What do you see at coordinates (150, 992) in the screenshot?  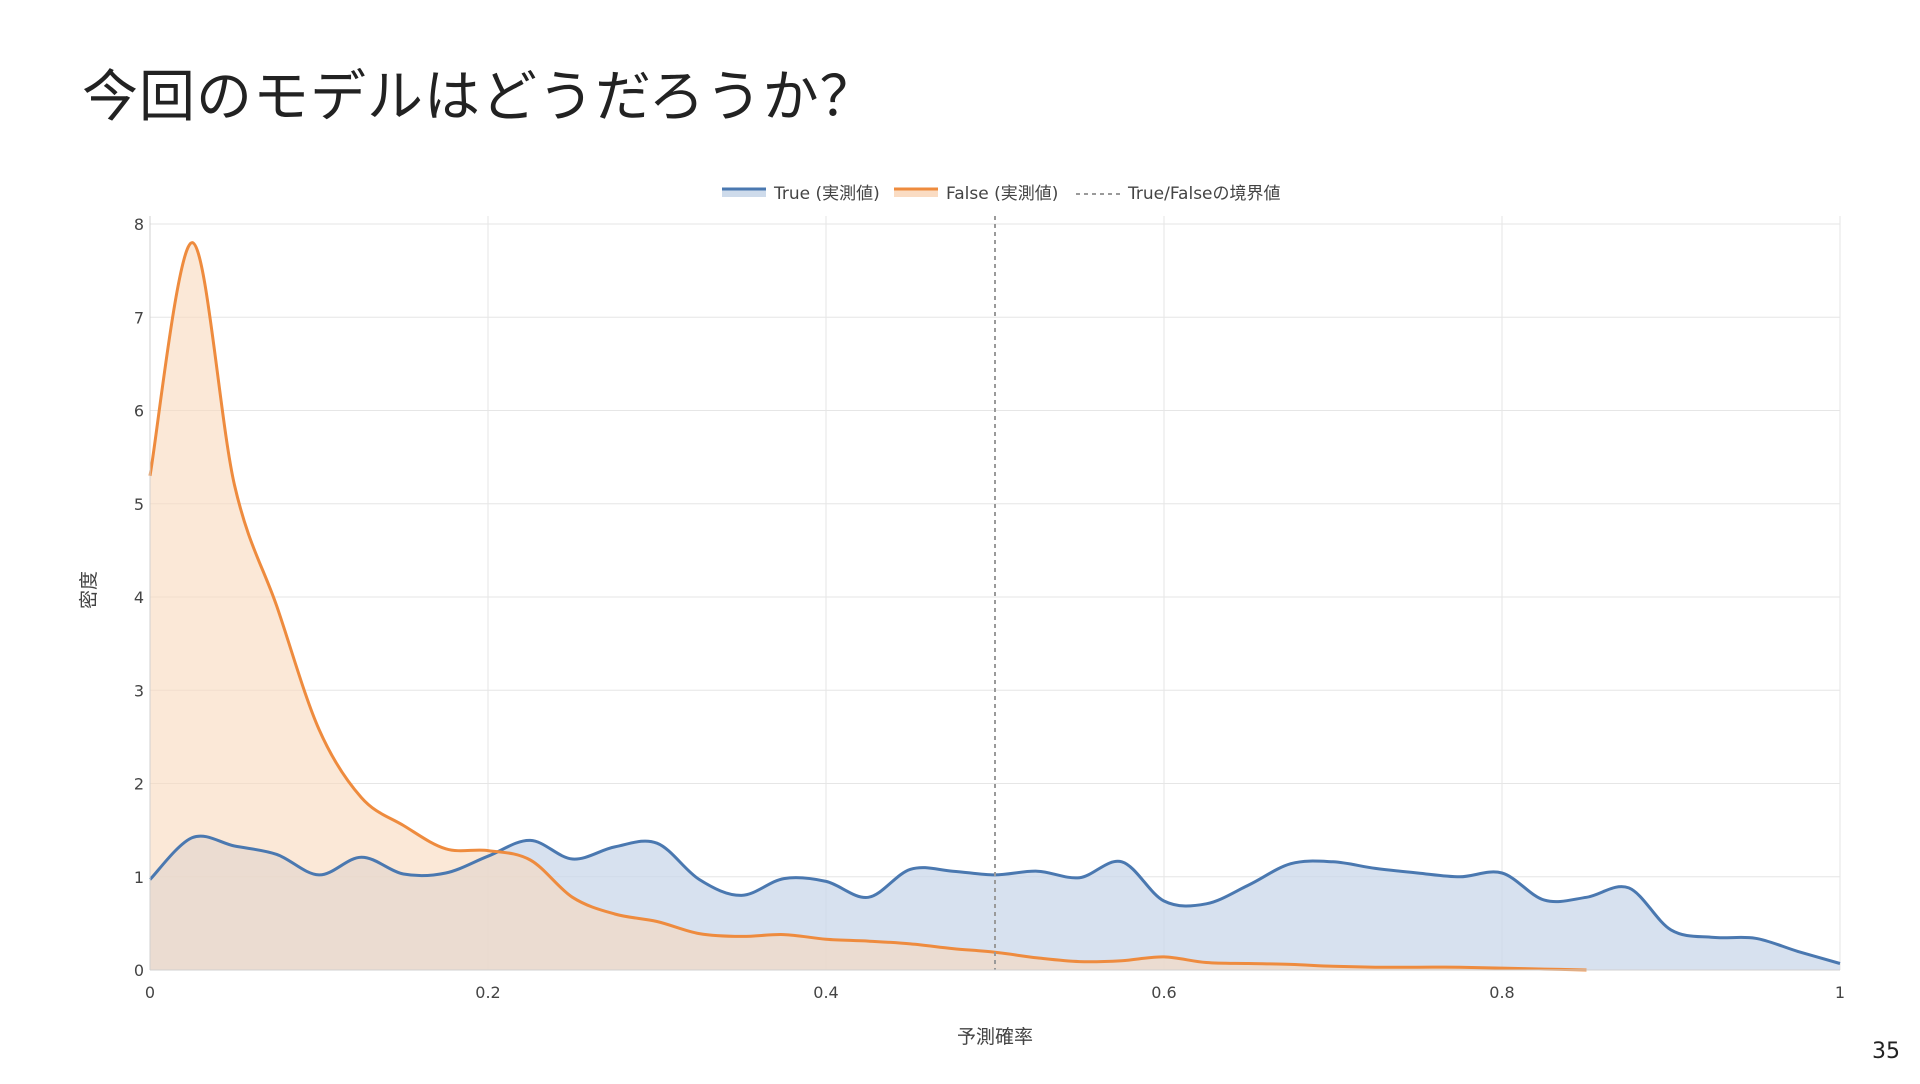 I see `x-tick-label: 0` at bounding box center [150, 992].